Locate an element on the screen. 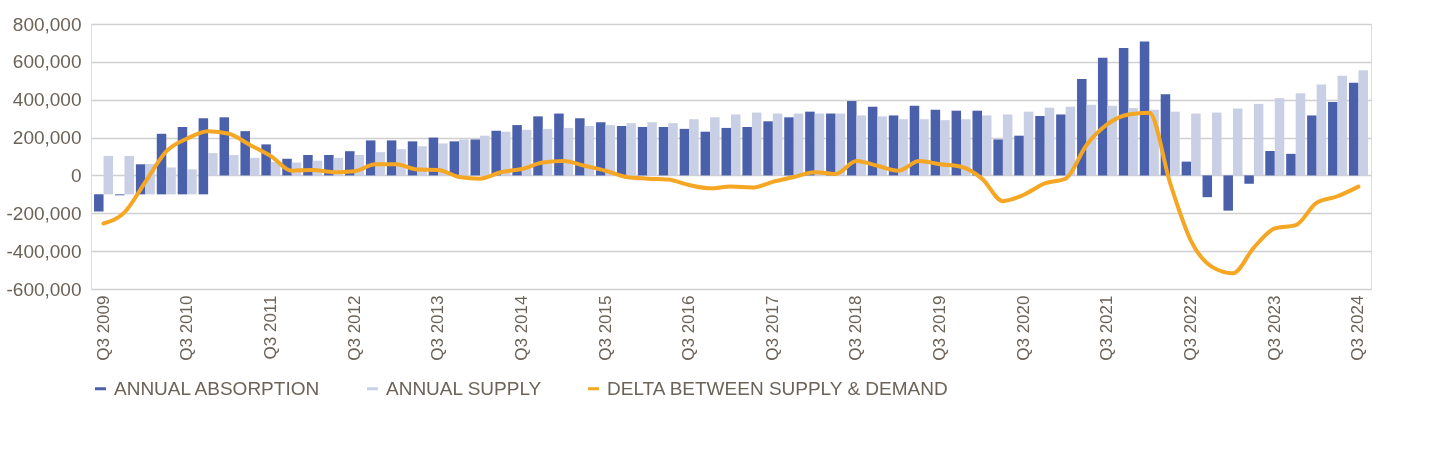 Image resolution: width=1439 pixels, height=463 pixels. x-tick-label: Q3 2020 is located at coordinates (1023, 328).